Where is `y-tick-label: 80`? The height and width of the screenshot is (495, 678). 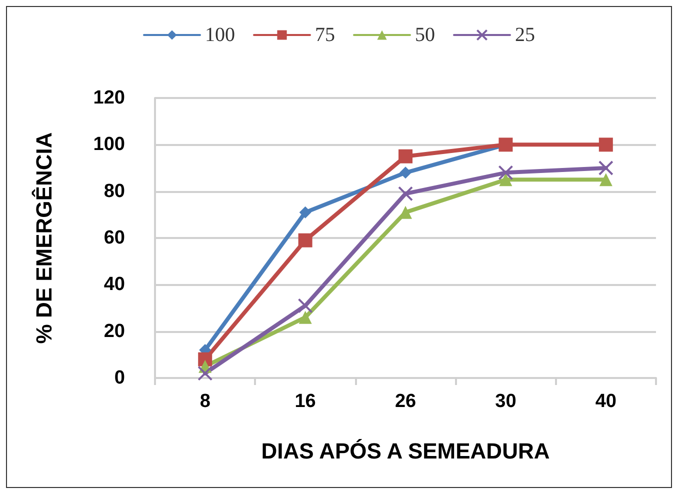 y-tick-label: 80 is located at coordinates (114, 191).